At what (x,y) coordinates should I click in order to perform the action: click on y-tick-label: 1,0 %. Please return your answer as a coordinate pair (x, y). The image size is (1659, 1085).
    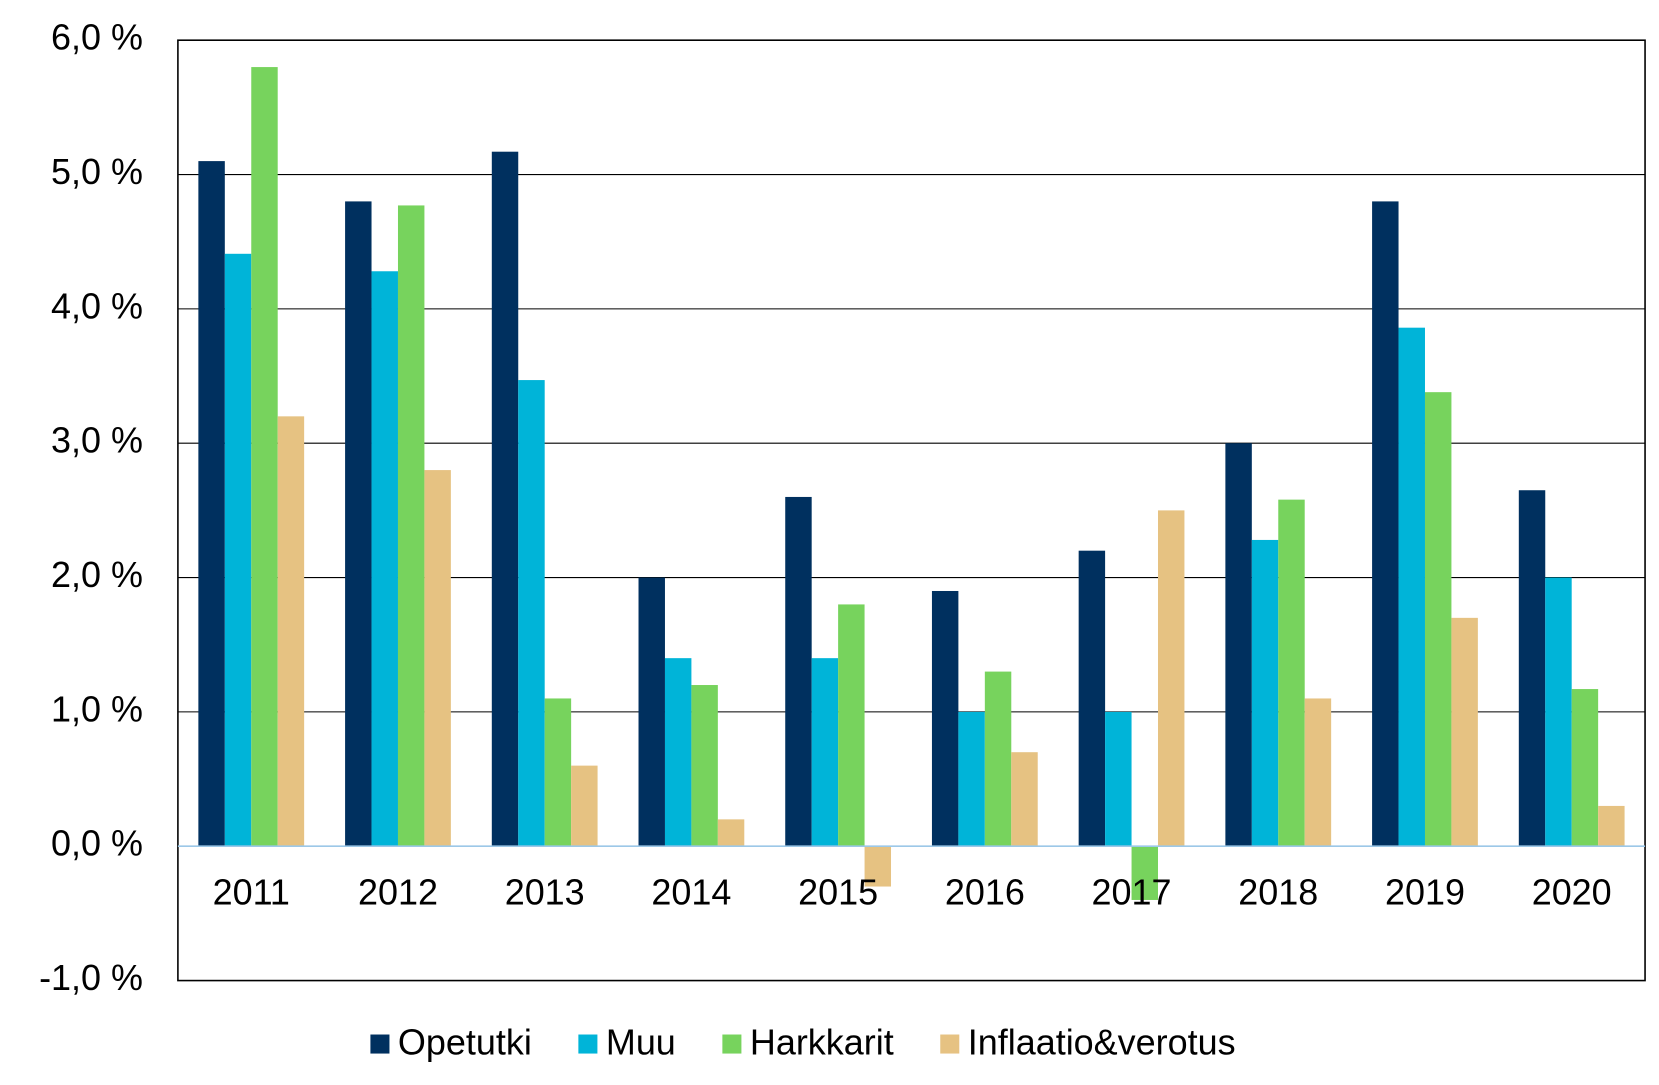
    Looking at the image, I should click on (97, 708).